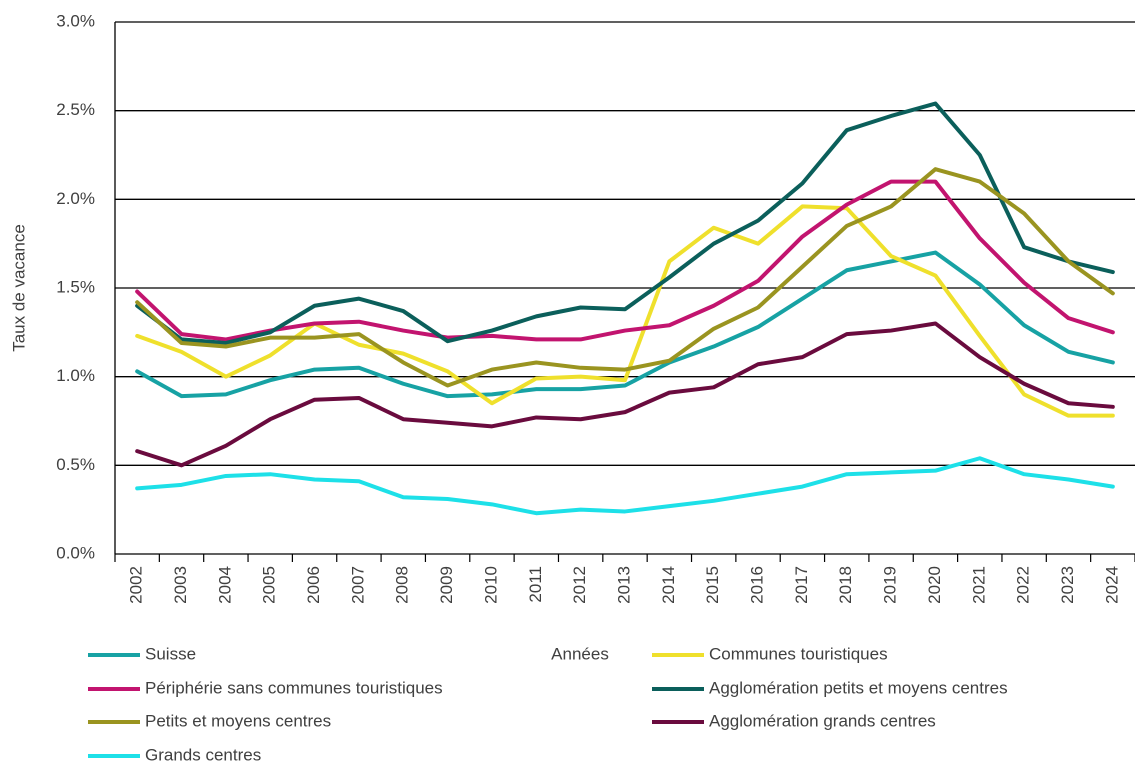 This screenshot has width=1135, height=764. What do you see at coordinates (1111, 585) in the screenshot?
I see `x-tick-label: 2024` at bounding box center [1111, 585].